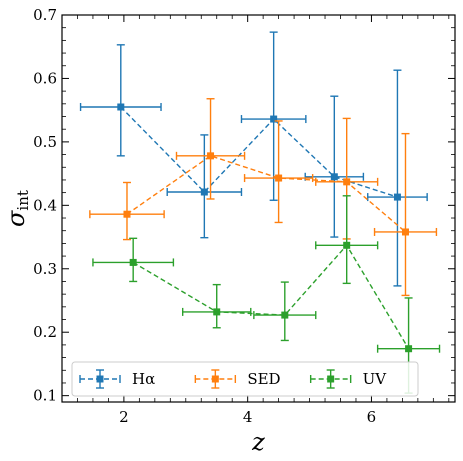  I want to click on y-tick-label: 0.2, so click(45, 332).